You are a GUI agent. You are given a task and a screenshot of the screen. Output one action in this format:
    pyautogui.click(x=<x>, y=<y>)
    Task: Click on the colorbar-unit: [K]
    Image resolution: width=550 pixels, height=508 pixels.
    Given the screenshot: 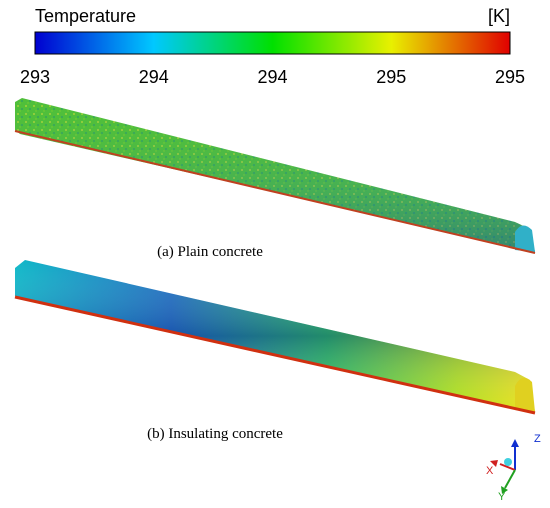 What is the action you would take?
    pyautogui.click(x=499, y=16)
    